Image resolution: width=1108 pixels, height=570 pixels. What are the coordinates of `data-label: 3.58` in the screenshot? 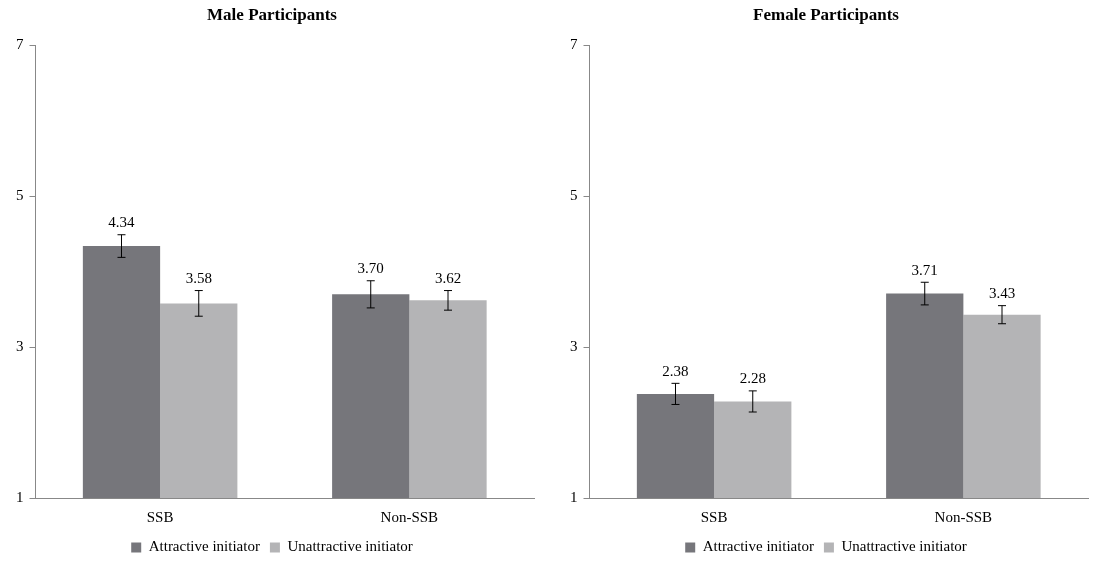 It's located at (198, 278).